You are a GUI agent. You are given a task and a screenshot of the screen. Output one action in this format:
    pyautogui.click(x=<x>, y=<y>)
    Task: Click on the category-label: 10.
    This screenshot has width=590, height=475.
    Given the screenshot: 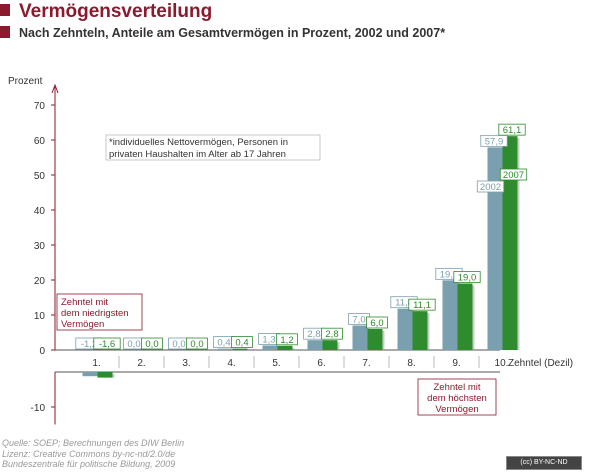 What is the action you would take?
    pyautogui.click(x=502, y=363)
    